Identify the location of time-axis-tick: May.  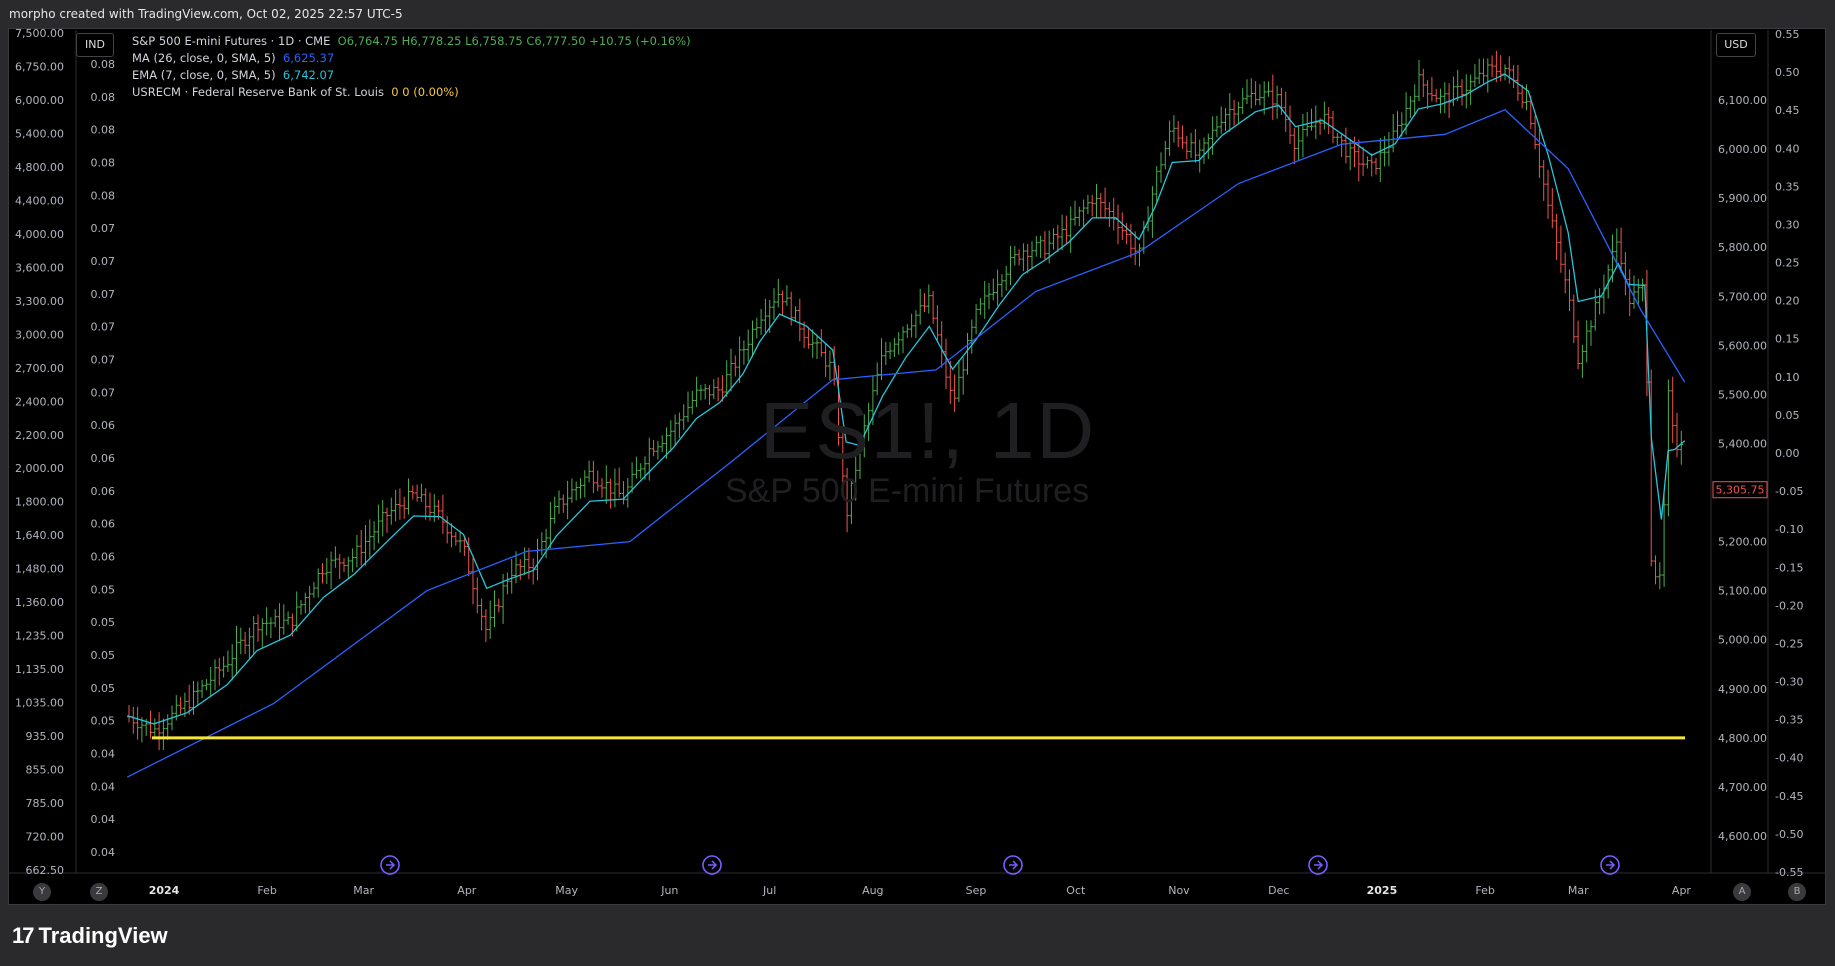
(566, 890).